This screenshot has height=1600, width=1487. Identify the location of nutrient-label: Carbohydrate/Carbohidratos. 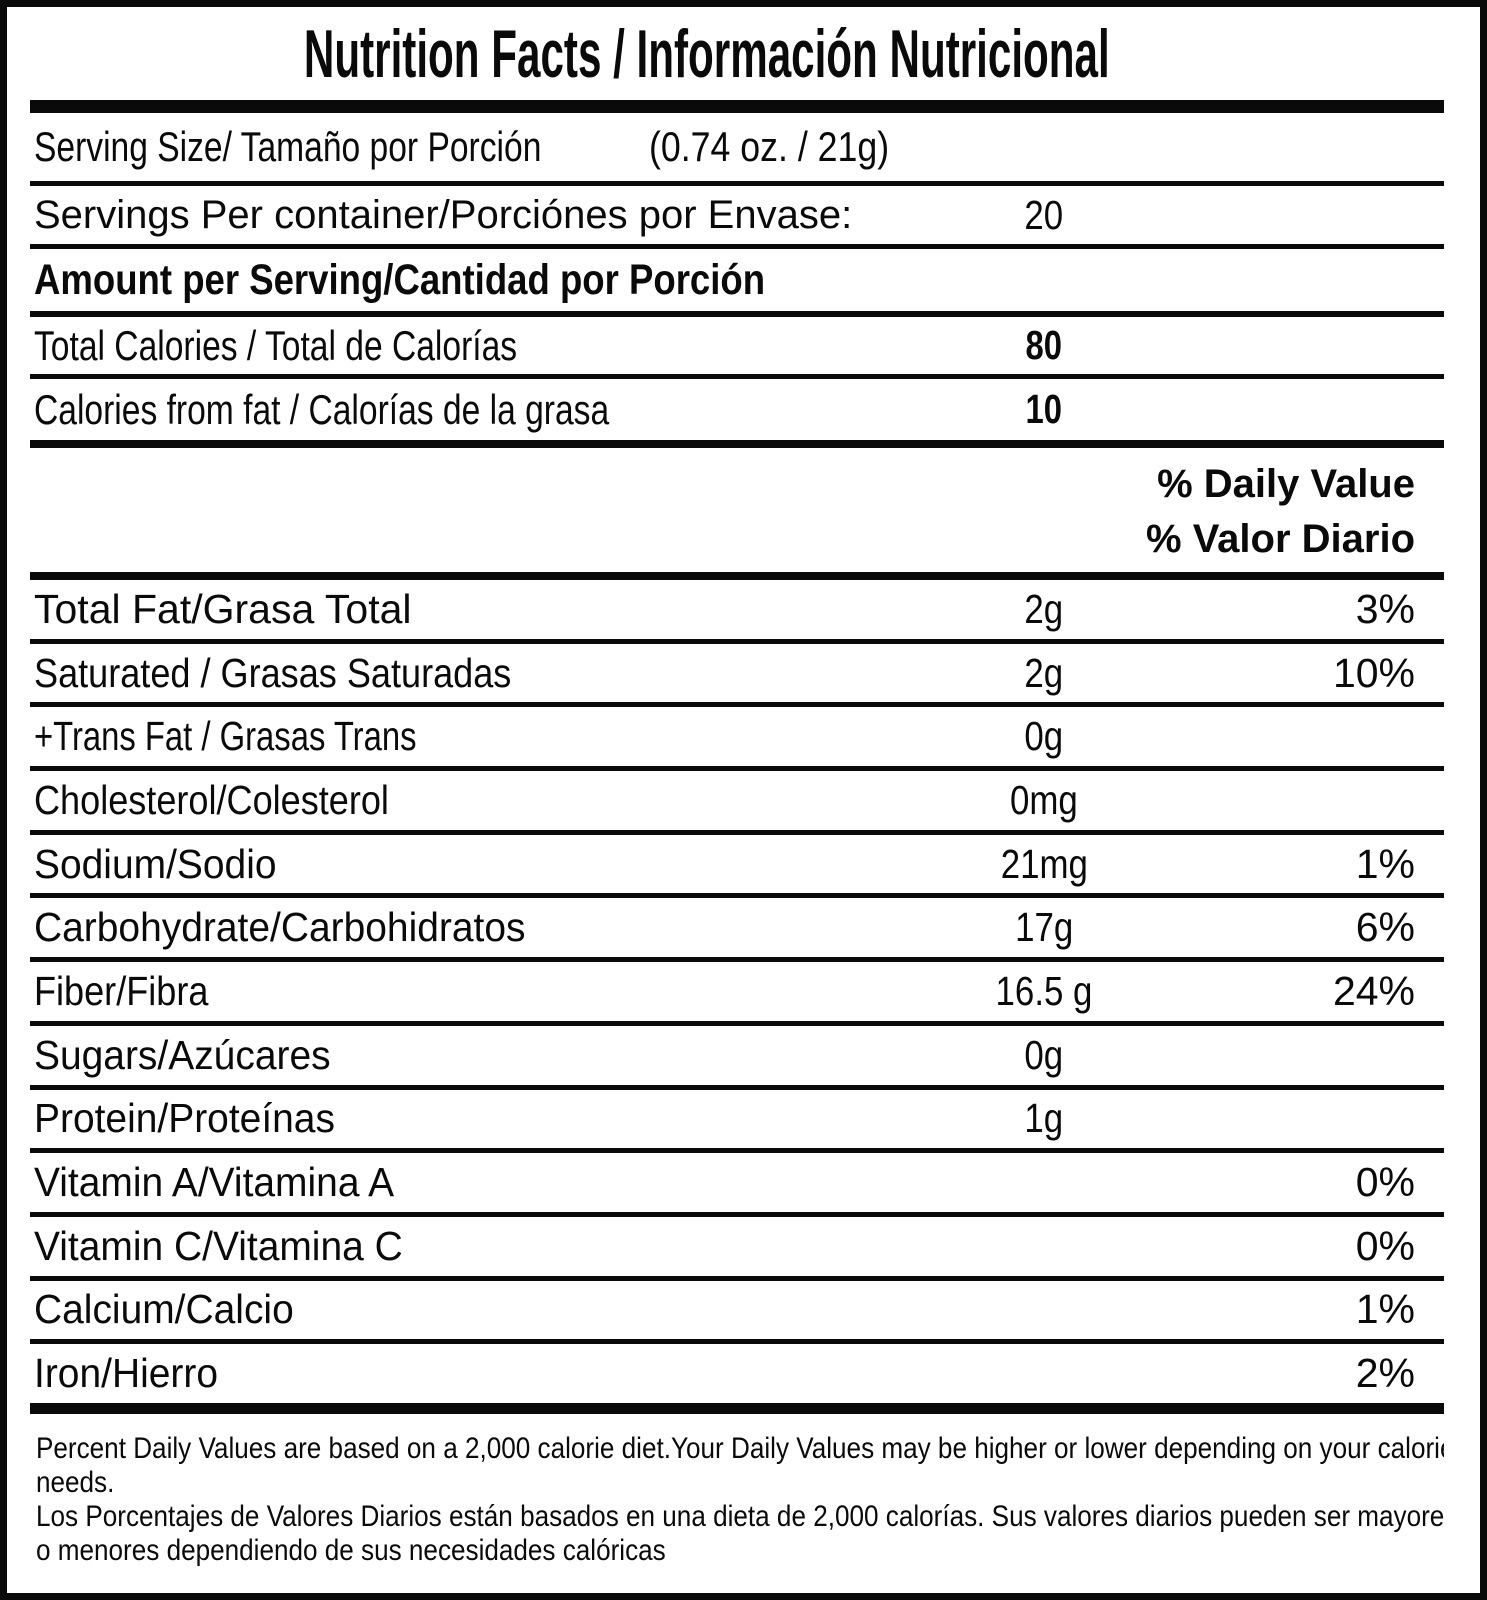
(280, 927).